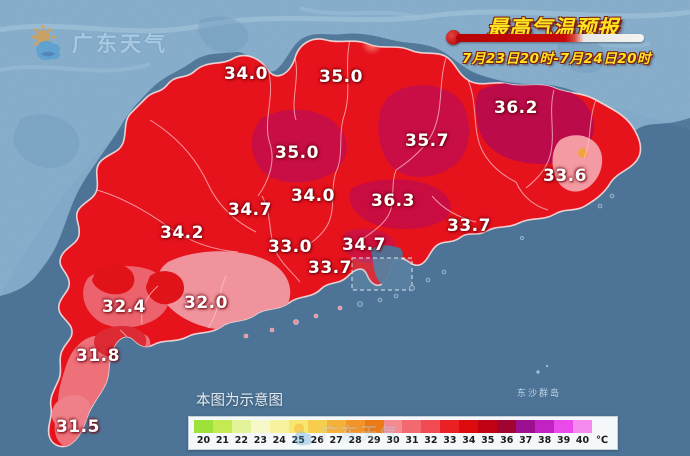 This screenshot has width=690, height=456. I want to click on legend-unit: ℃, so click(602, 440).